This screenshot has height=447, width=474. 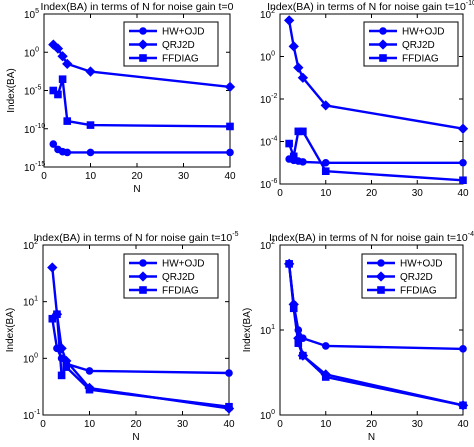 What do you see at coordinates (31, 14) in the screenshot?
I see `y-tick-label: 10⁵` at bounding box center [31, 14].